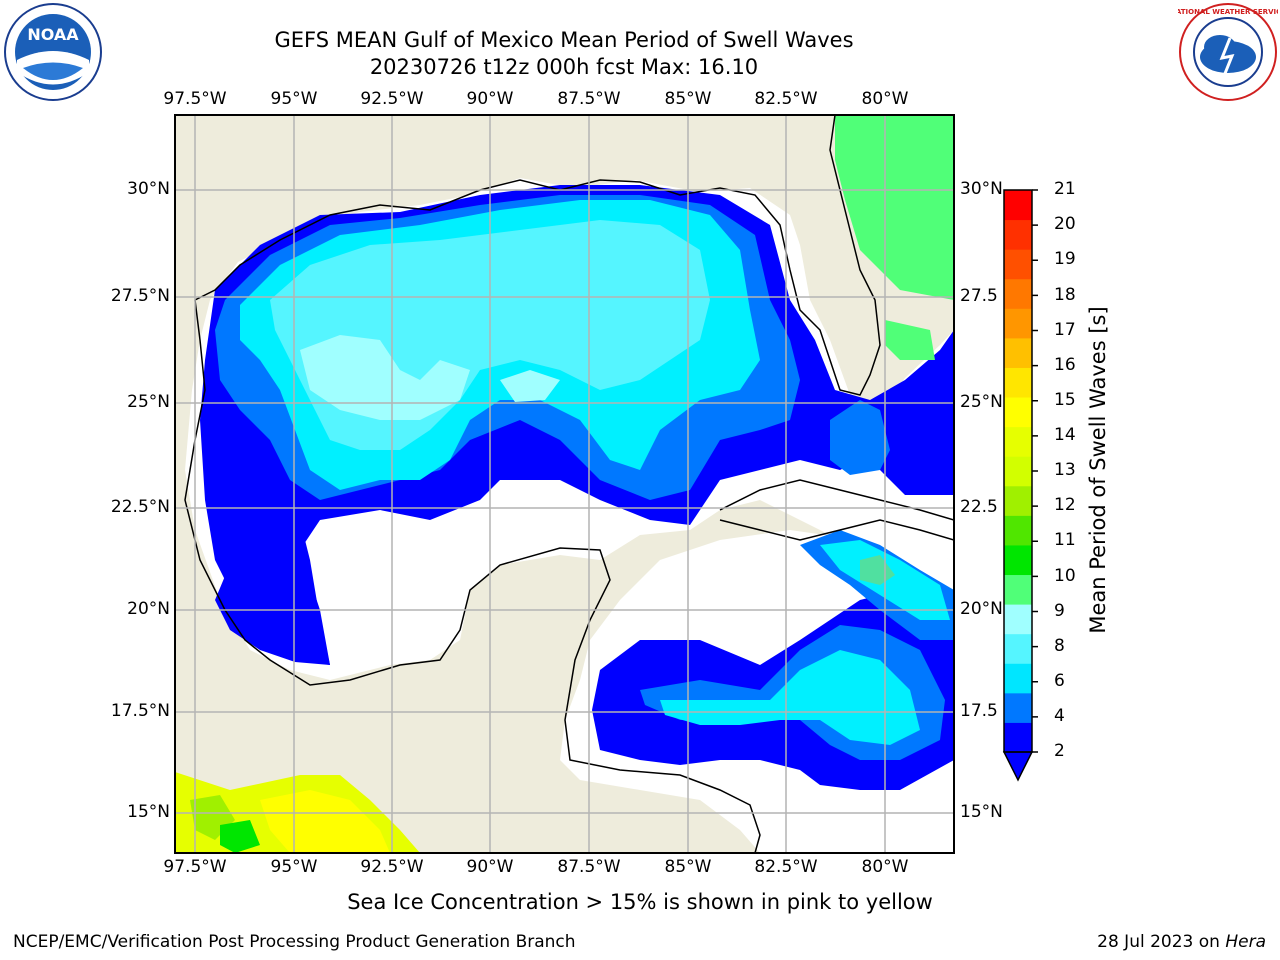 The image size is (1280, 960). Describe the element at coordinates (1228, 12) in the screenshot. I see `svg-text: NATIONAL WEATHER SERVICE` at that location.